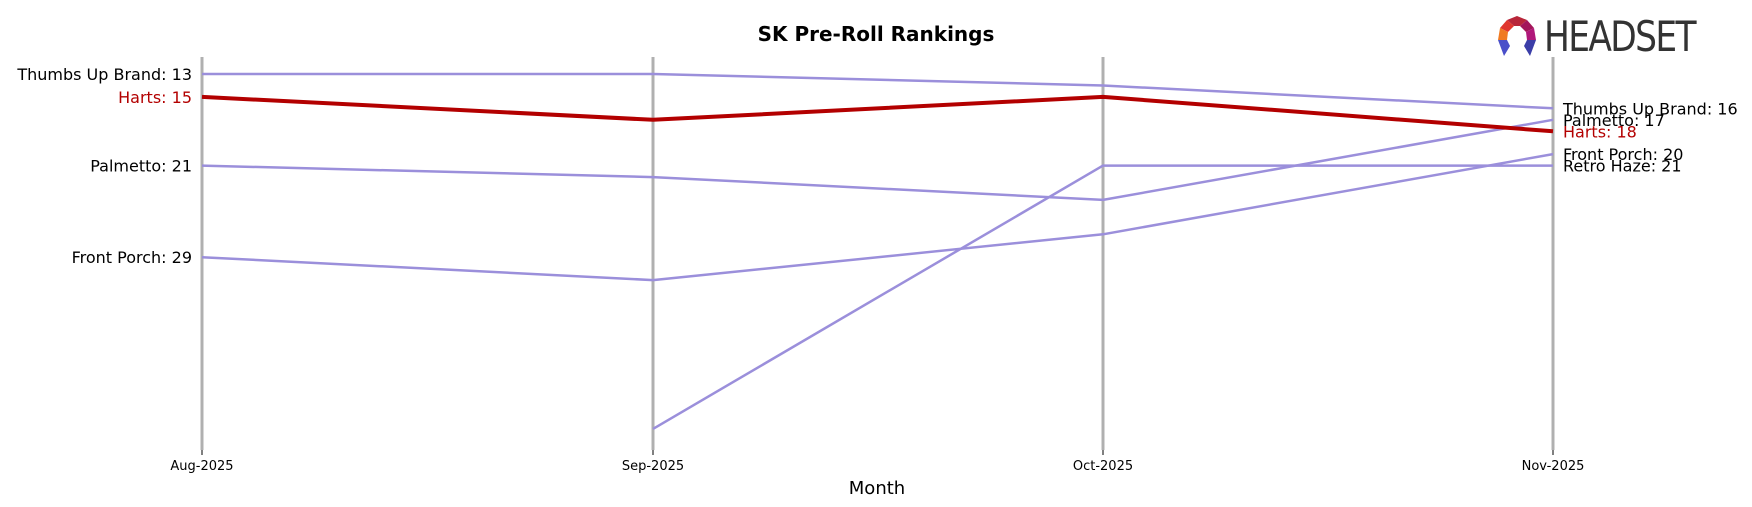  Describe the element at coordinates (132, 257) in the screenshot. I see `left-series-label: Front Porch: 29` at that location.